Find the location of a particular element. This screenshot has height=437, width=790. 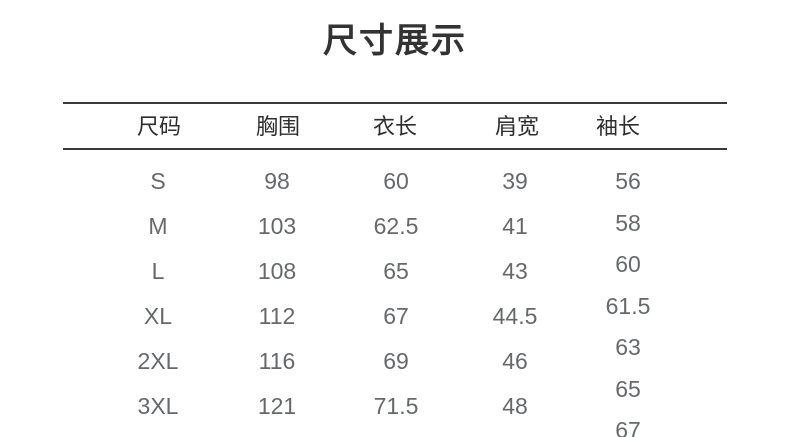

sleeve-cell: 67 is located at coordinates (628, 427).